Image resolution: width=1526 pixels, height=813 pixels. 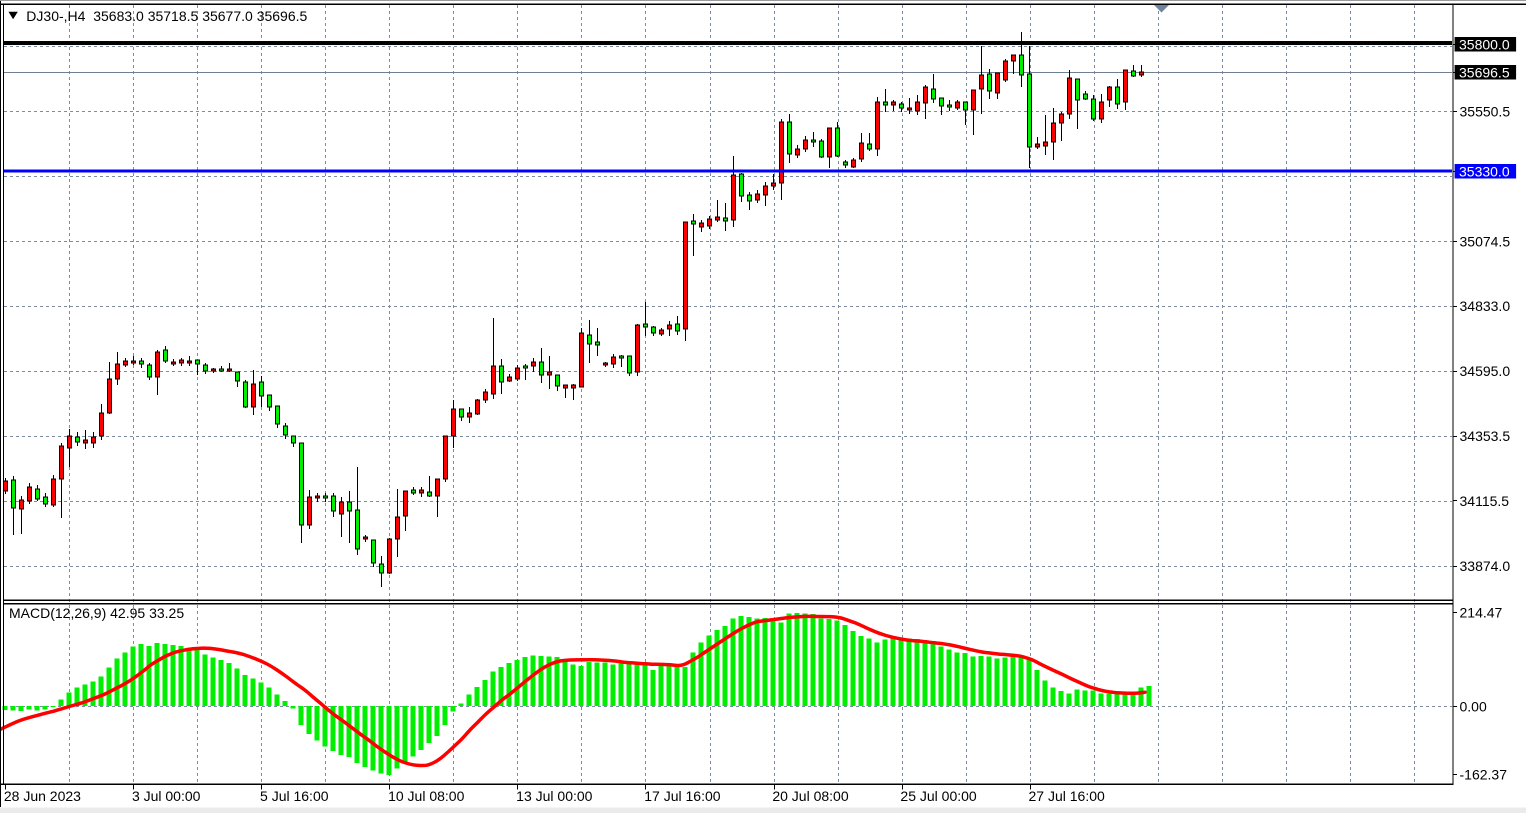 What do you see at coordinates (166, 796) in the screenshot?
I see `svg-text: 3 Jul 00:00` at bounding box center [166, 796].